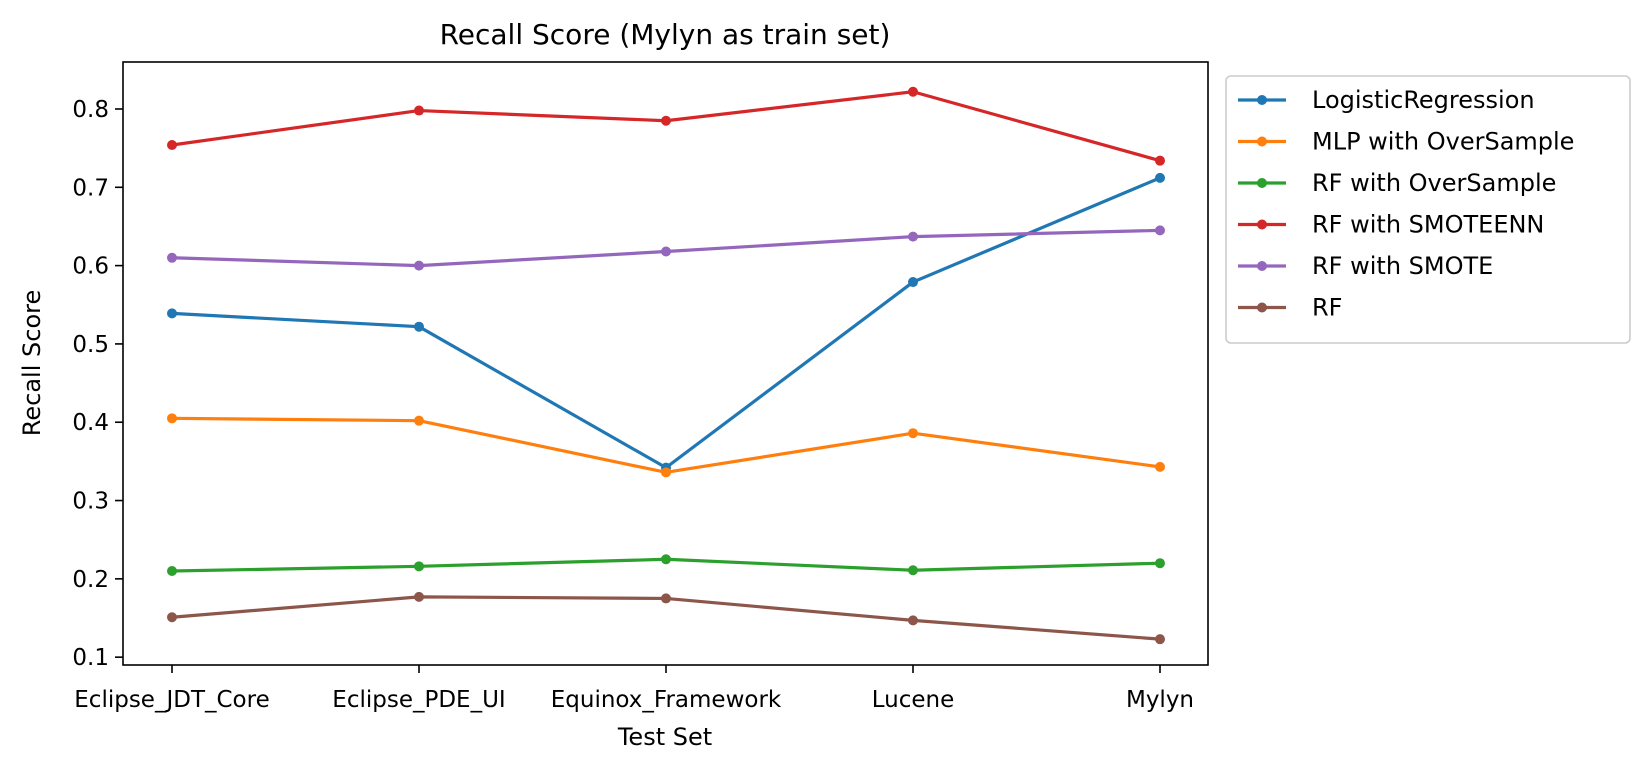 The height and width of the screenshot is (778, 1646). Describe the element at coordinates (1428, 225) in the screenshot. I see `legend-label: RF with SMOTEENN` at that location.